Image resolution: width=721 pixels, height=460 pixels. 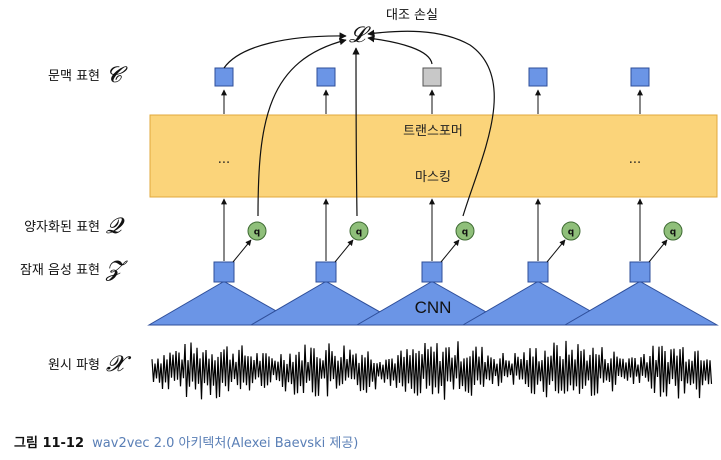 What do you see at coordinates (74, 76) in the screenshot?
I see `context-row-label: 문맥 표현` at bounding box center [74, 76].